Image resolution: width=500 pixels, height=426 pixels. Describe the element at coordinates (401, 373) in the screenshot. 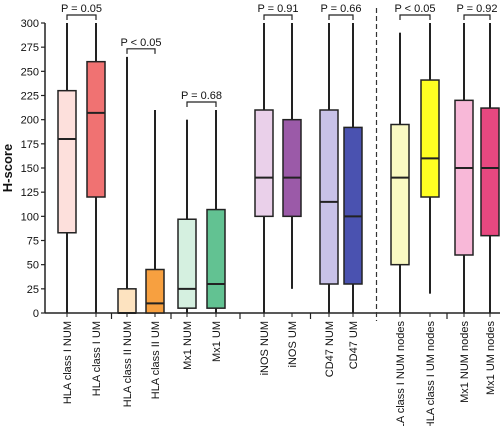

I see `x-tick-label: HLA class I NUM nodes` at that location.